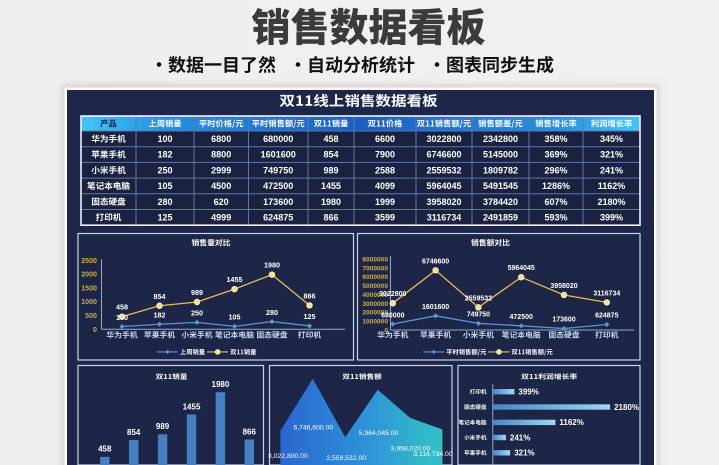 This screenshot has height=465, width=719. I want to click on svg-text: 100, so click(164, 139).